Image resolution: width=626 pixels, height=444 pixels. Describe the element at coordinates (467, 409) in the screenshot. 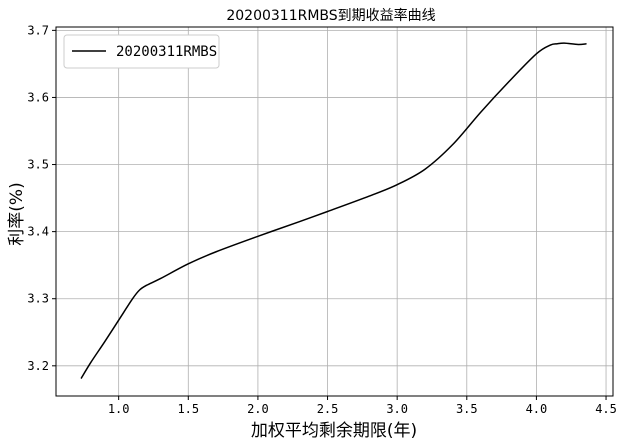

I see `x-tick-label: 3.5` at that location.